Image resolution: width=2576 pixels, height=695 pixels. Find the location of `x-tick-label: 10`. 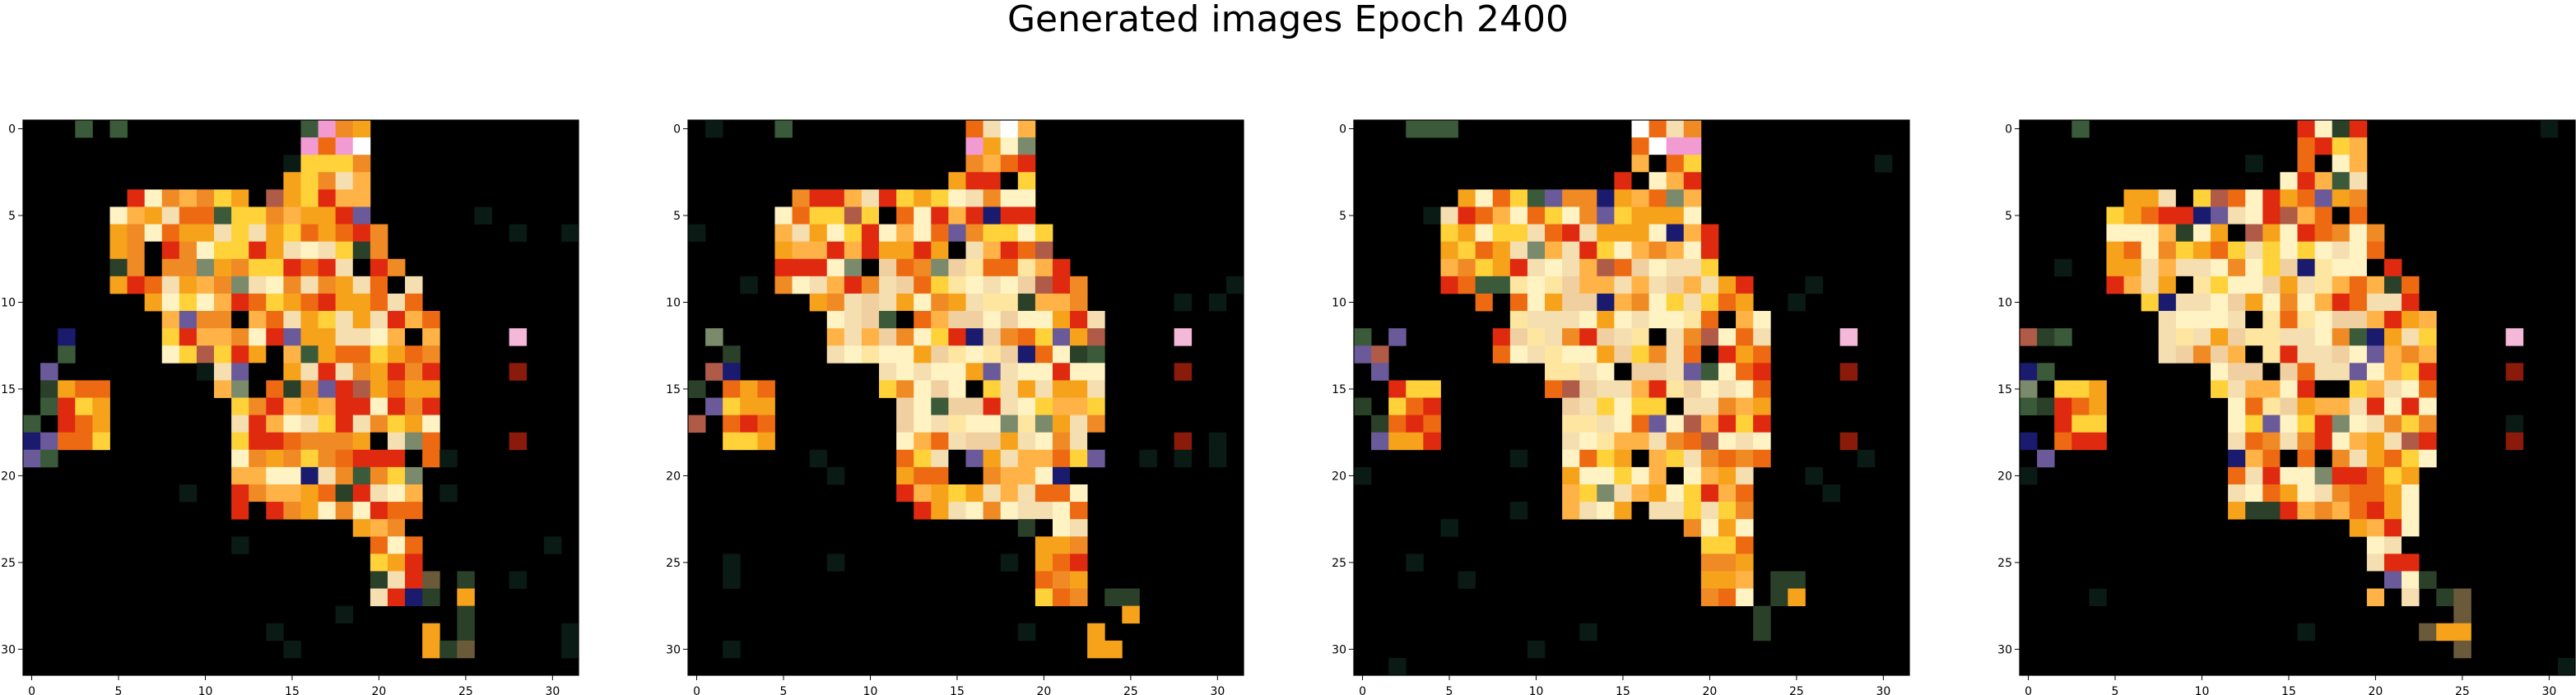

x-tick-label: 10 is located at coordinates (205, 690).